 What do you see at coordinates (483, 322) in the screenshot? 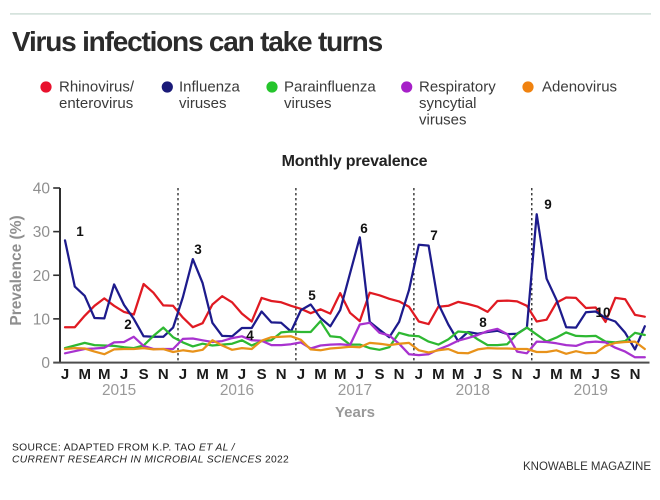
I see `svg-text: 8` at bounding box center [483, 322].